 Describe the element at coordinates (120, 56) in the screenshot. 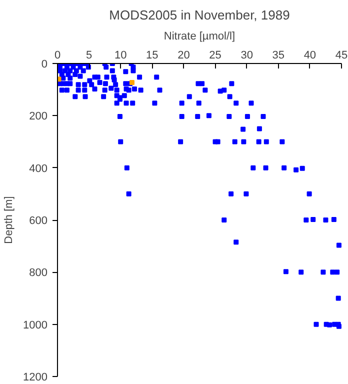

I see `x-tick-label: 10` at that location.